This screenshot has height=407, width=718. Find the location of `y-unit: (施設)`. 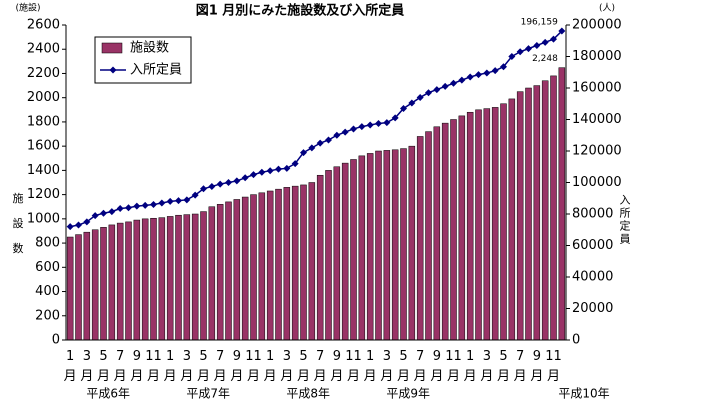

y-unit: (施設) is located at coordinates (27, 8).